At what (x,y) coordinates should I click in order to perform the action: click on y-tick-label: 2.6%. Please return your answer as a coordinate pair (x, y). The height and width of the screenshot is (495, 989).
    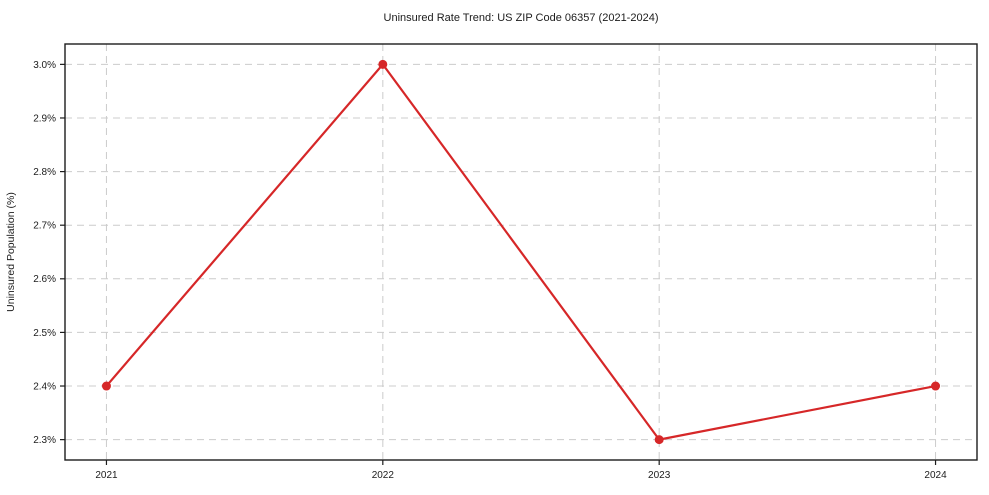
    Looking at the image, I should click on (44, 279).